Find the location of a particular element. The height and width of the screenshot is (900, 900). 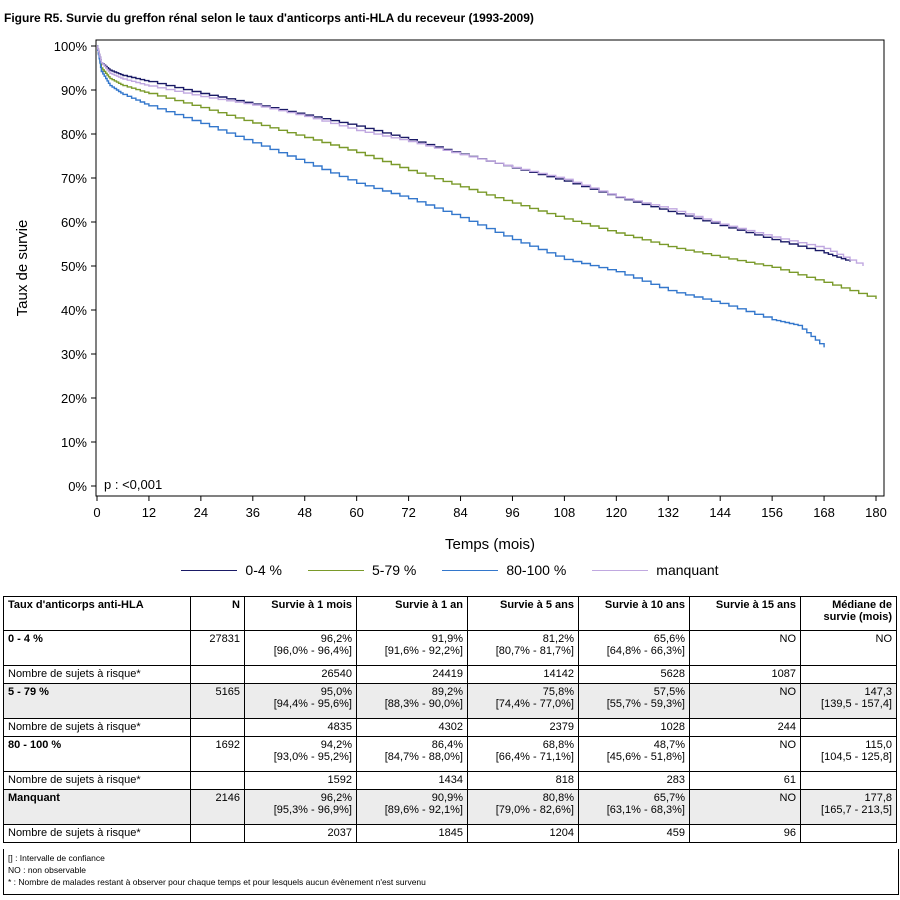

at-risk-count: 4835 is located at coordinates (300, 727).